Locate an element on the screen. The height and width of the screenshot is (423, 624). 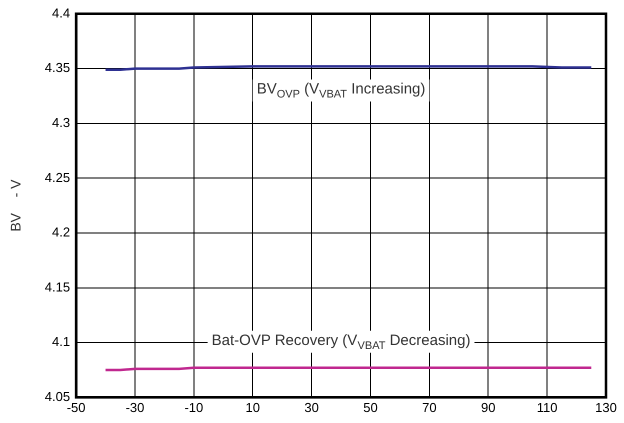
x-tick-label: 30 is located at coordinates (311, 407).